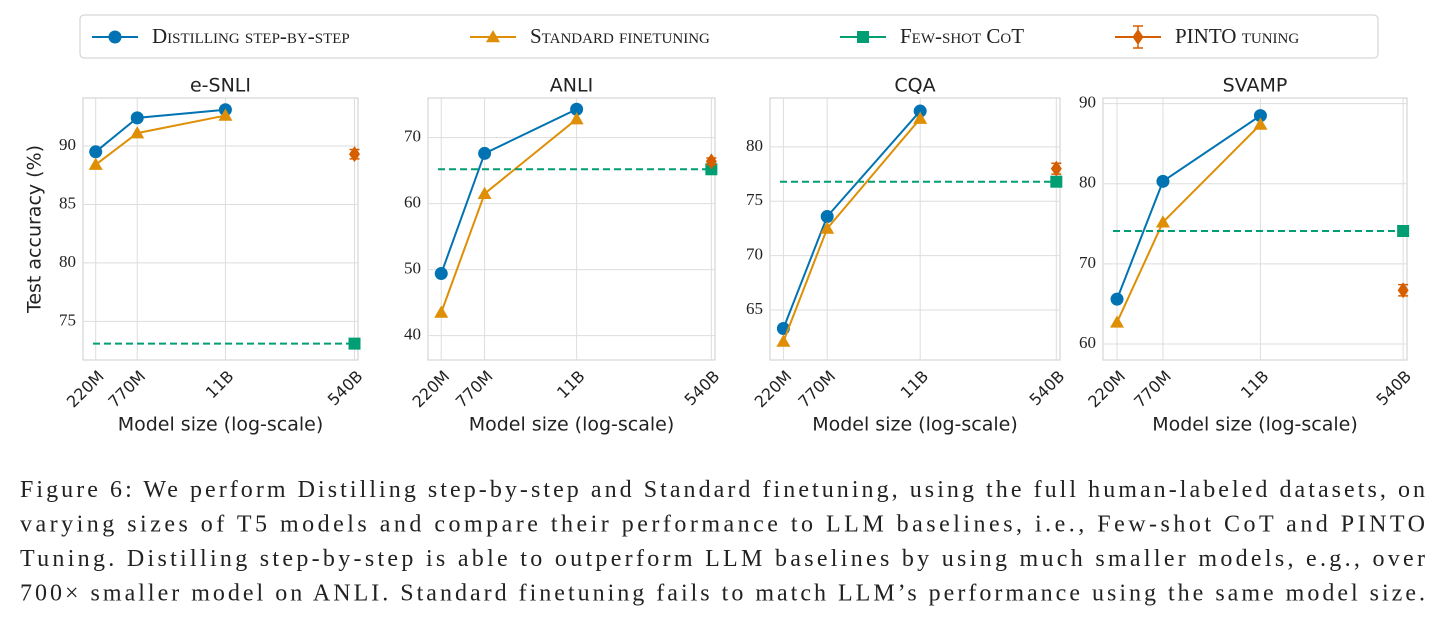  I want to click on y-tick-label: 50, so click(412, 267).